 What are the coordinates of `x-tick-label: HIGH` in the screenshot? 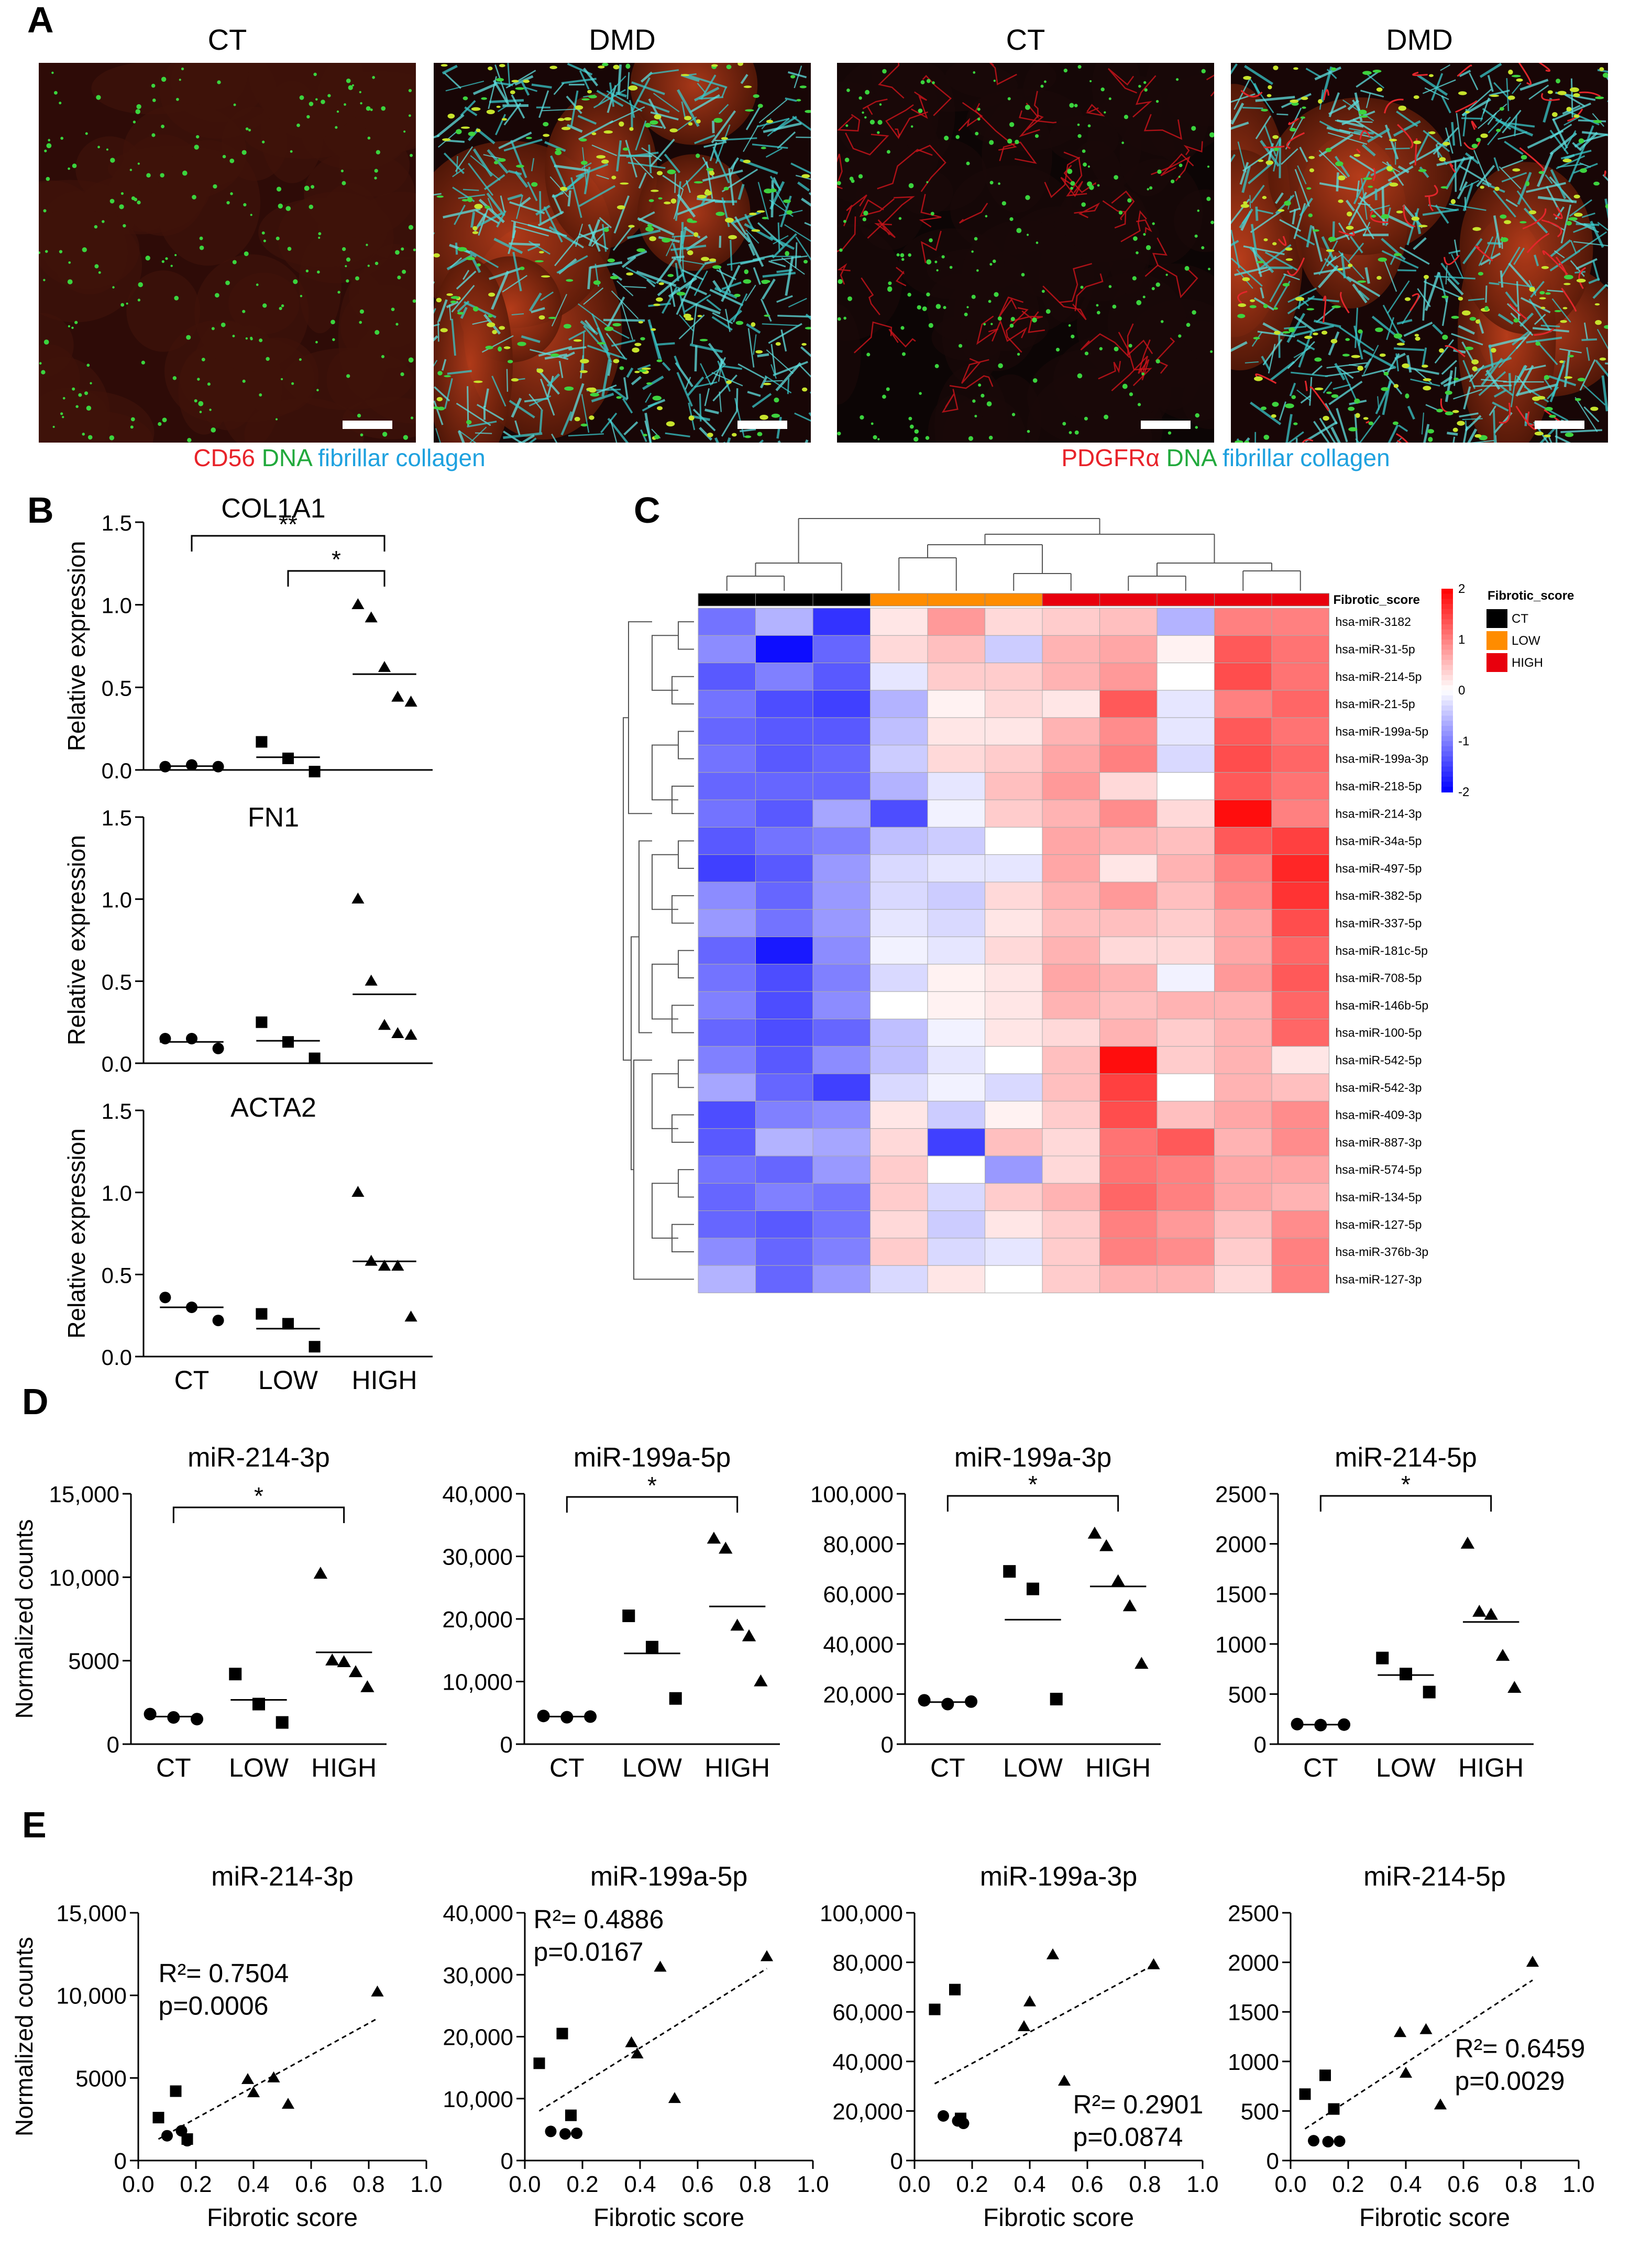 It's located at (344, 1767).